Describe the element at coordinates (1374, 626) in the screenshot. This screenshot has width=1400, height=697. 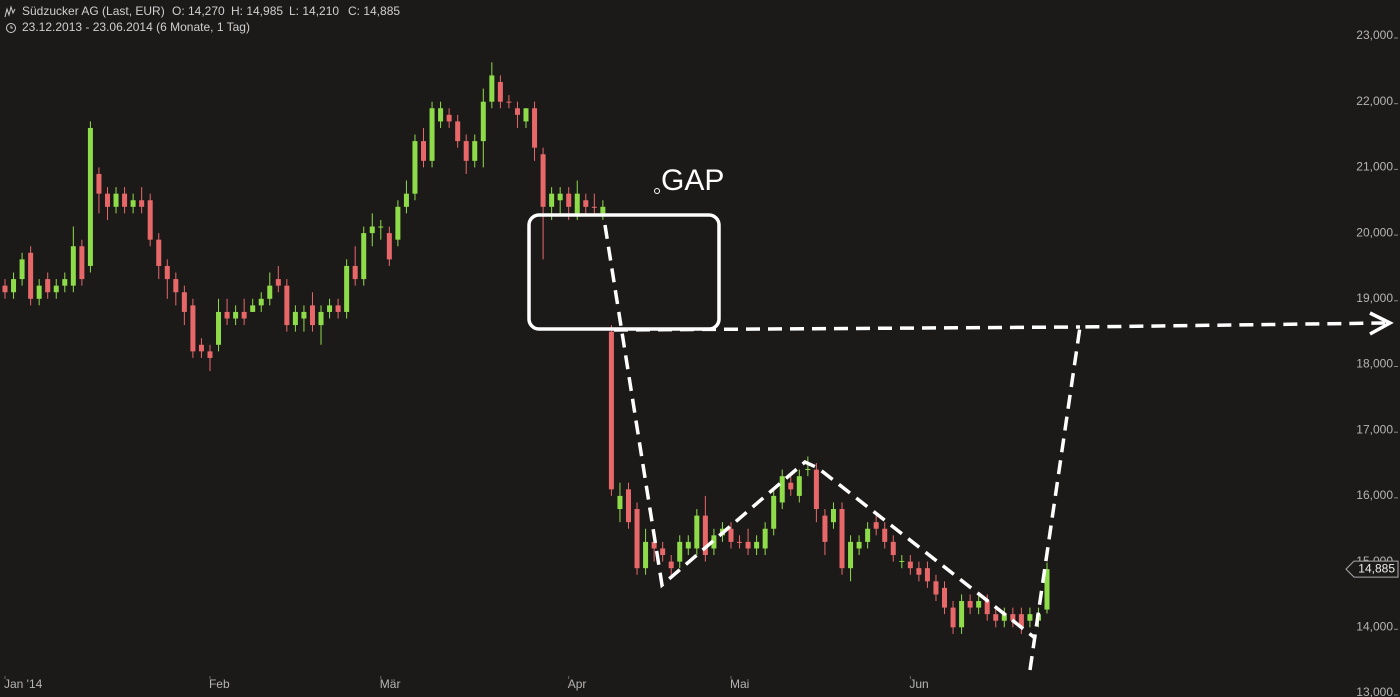
I see `y-tick-label: 14,000` at that location.